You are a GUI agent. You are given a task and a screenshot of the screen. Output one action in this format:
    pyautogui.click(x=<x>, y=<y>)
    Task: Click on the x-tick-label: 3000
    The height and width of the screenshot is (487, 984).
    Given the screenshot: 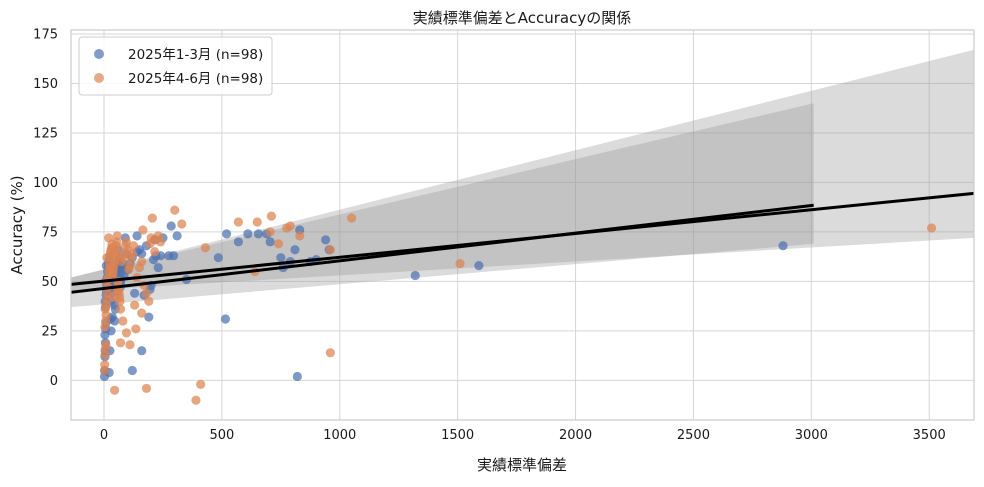 What is the action you would take?
    pyautogui.click(x=811, y=435)
    